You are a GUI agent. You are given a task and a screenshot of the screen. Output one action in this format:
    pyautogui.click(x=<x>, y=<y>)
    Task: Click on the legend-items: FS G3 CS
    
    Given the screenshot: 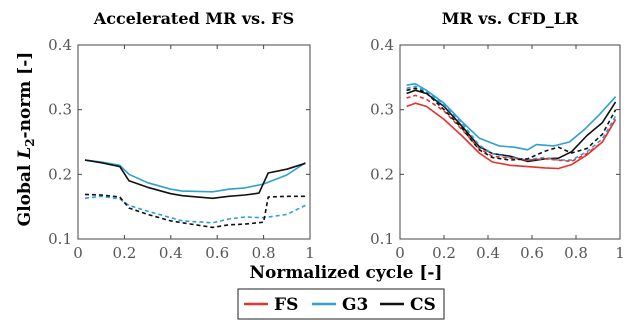 What is the action you would take?
    pyautogui.click(x=340, y=305)
    